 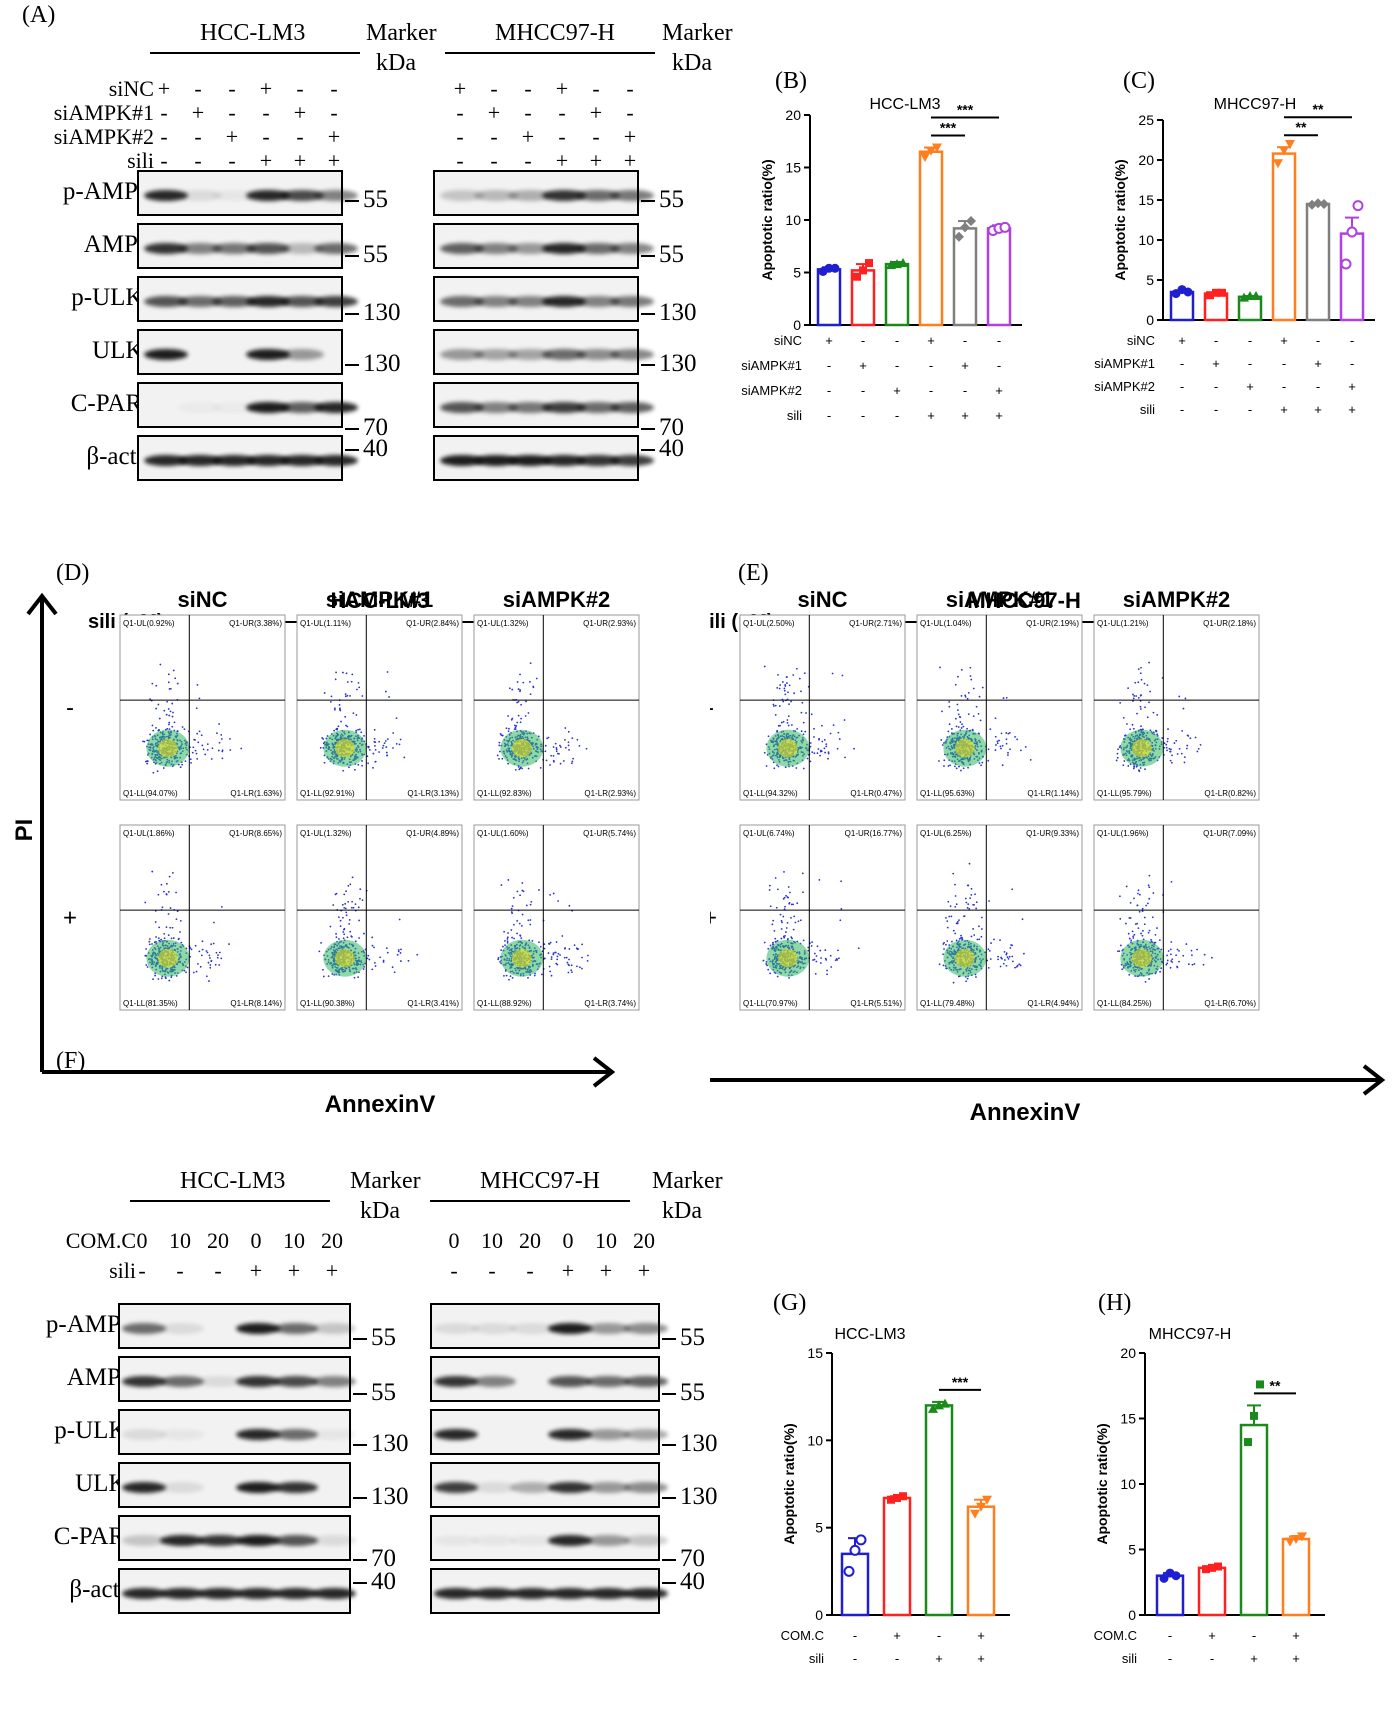 What do you see at coordinates (819, 1528) in the screenshot?
I see `y-tick-label: 5` at bounding box center [819, 1528].